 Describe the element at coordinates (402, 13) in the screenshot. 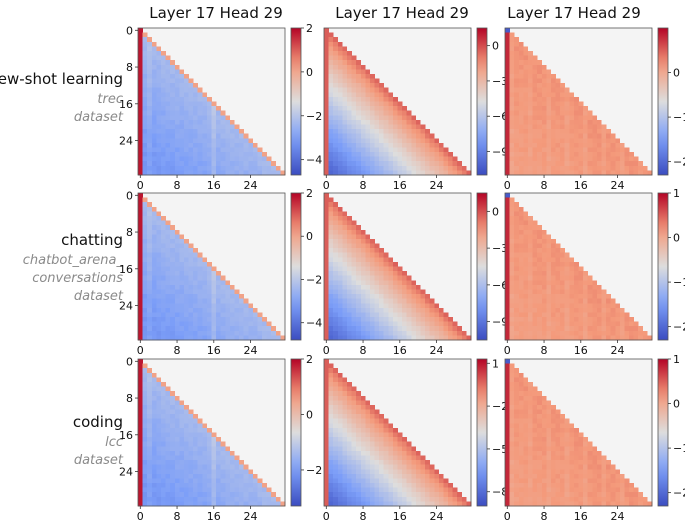

I see `column-title-2: Layer 17 Head 29` at that location.